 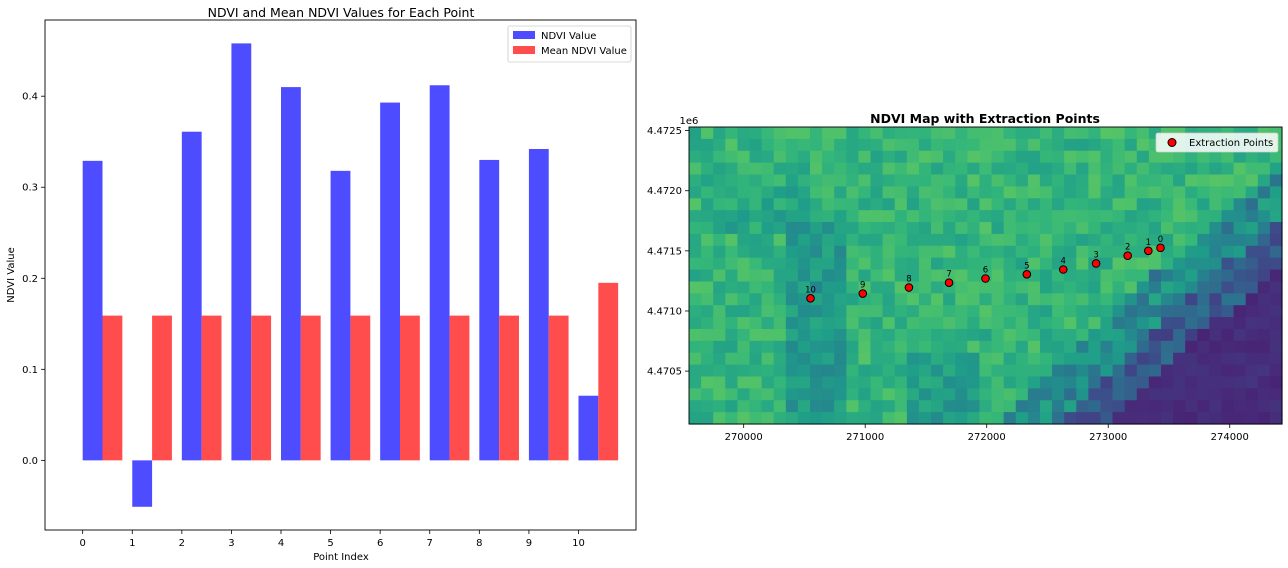 What do you see at coordinates (584, 51) in the screenshot?
I see `legend-label-mean-ndvi-value: Mean NDVI Value` at bounding box center [584, 51].